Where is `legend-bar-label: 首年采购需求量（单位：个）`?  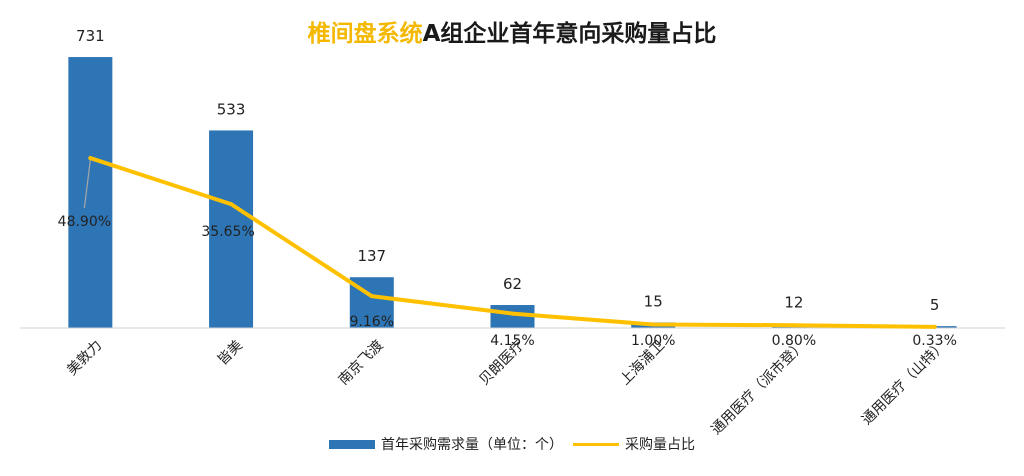 legend-bar-label: 首年采购需求量（单位：个） is located at coordinates (472, 445).